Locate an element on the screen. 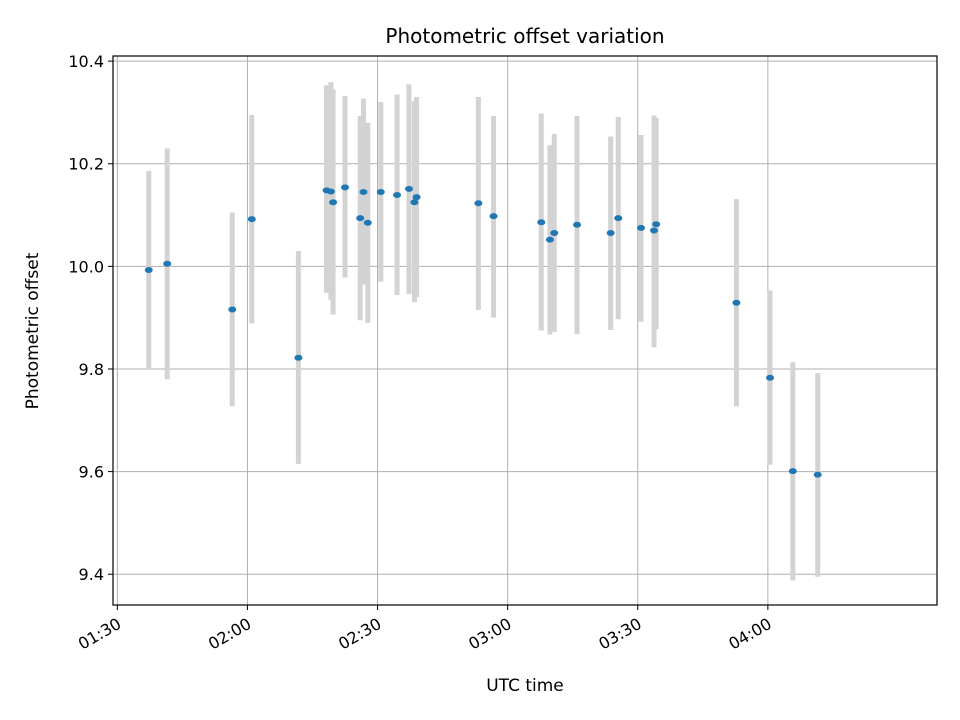  y-tick-label: 10.2 is located at coordinates (86, 164).